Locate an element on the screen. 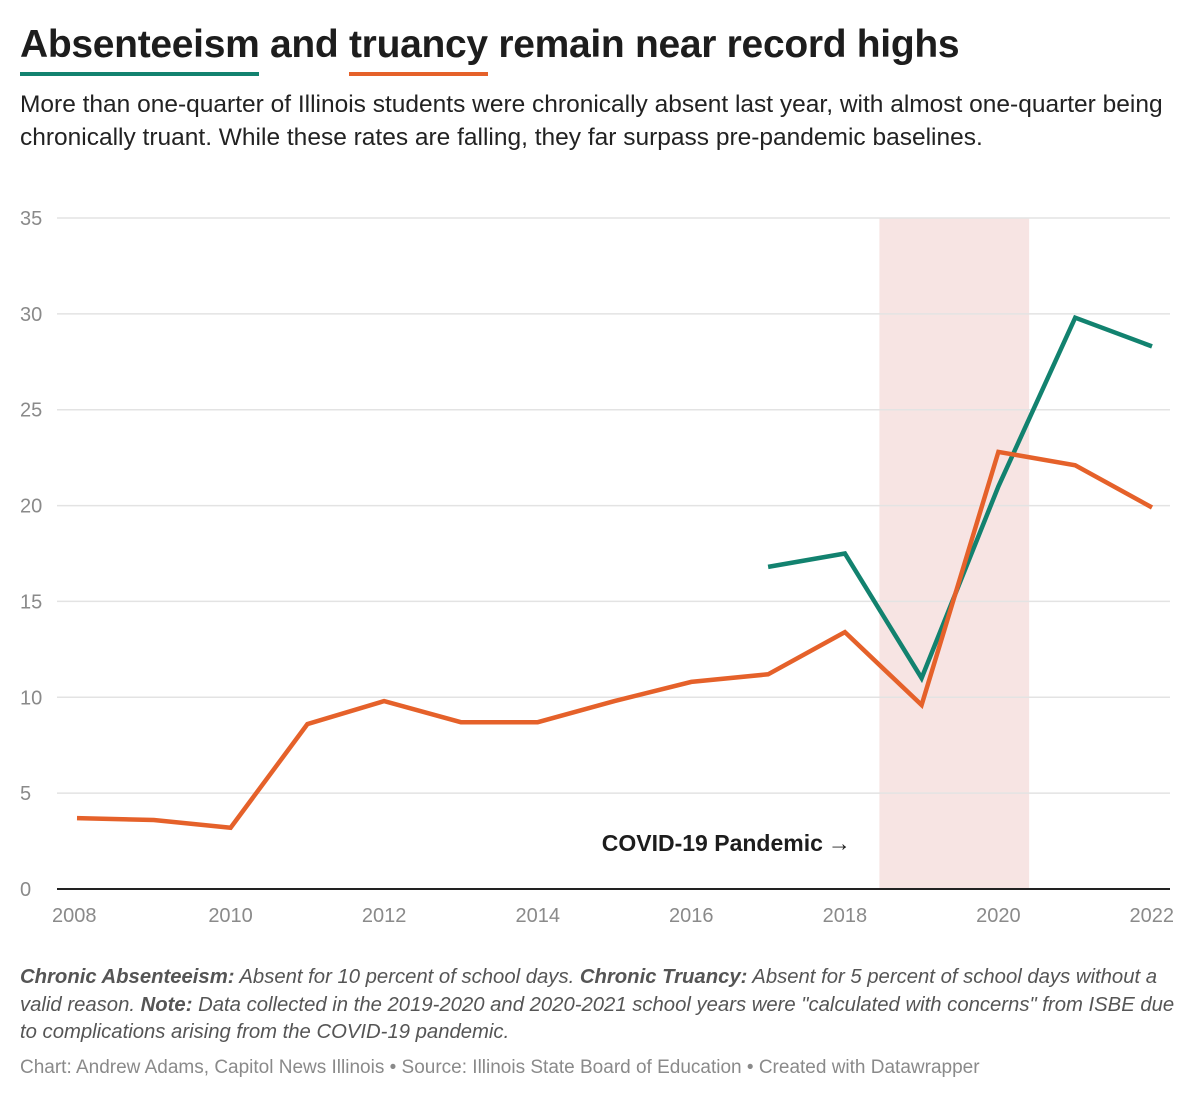  x-tick-label: 2018 is located at coordinates (845, 916).